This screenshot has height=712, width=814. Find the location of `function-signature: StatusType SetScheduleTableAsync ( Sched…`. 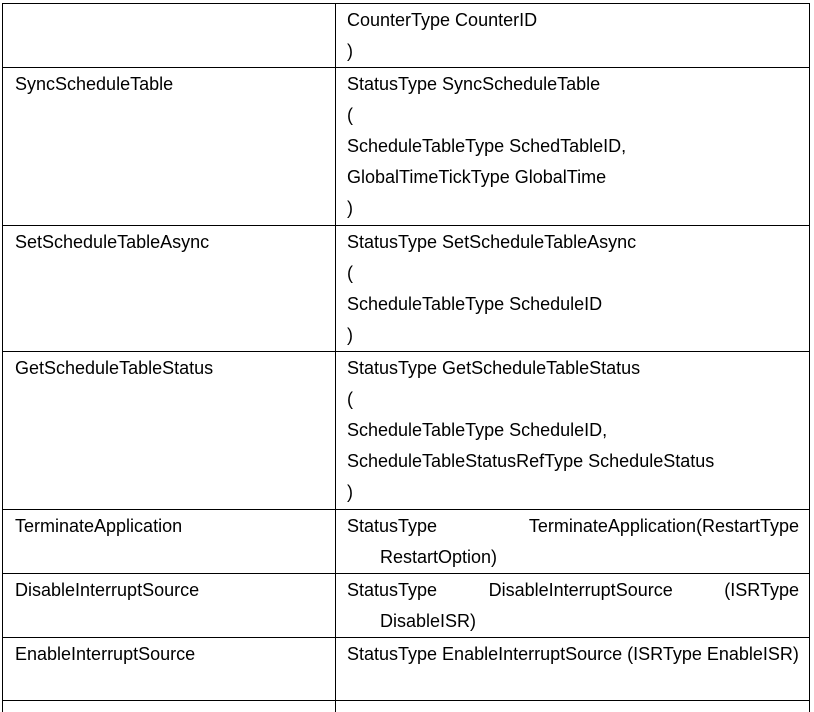

function-signature: StatusType SetScheduleTableAsync ( Sched… is located at coordinates (573, 289).